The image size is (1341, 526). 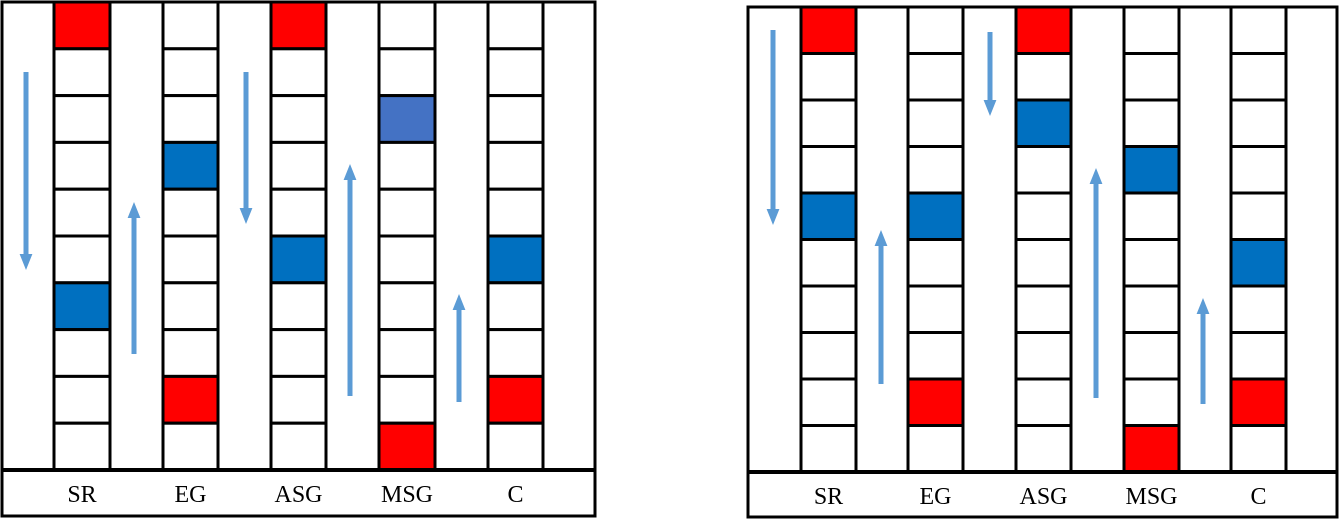 I want to click on column-label: MSG, so click(x=407, y=495).